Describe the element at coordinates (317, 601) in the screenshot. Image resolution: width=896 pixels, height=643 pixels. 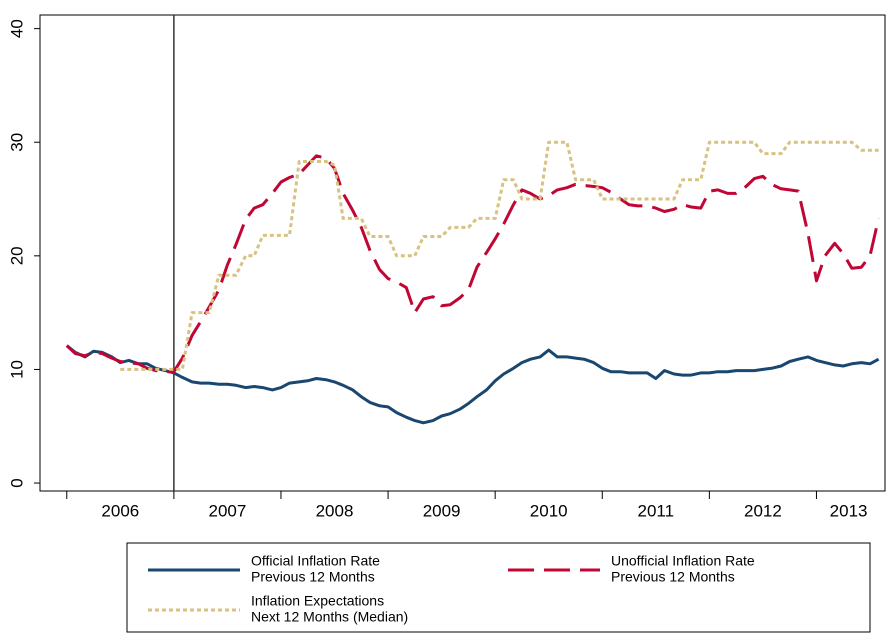
I see `legend-label: Inflation Expectations` at that location.